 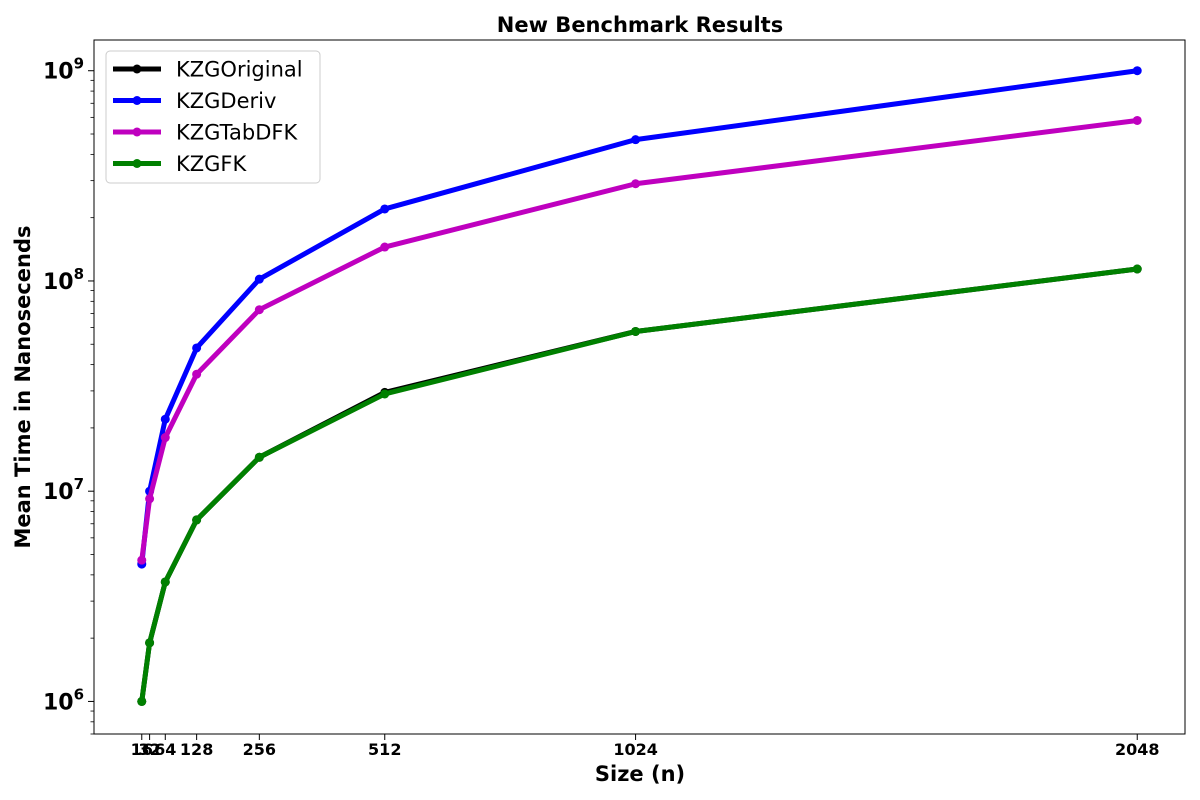 I want to click on x-tick-label: 32, so click(x=149, y=749).